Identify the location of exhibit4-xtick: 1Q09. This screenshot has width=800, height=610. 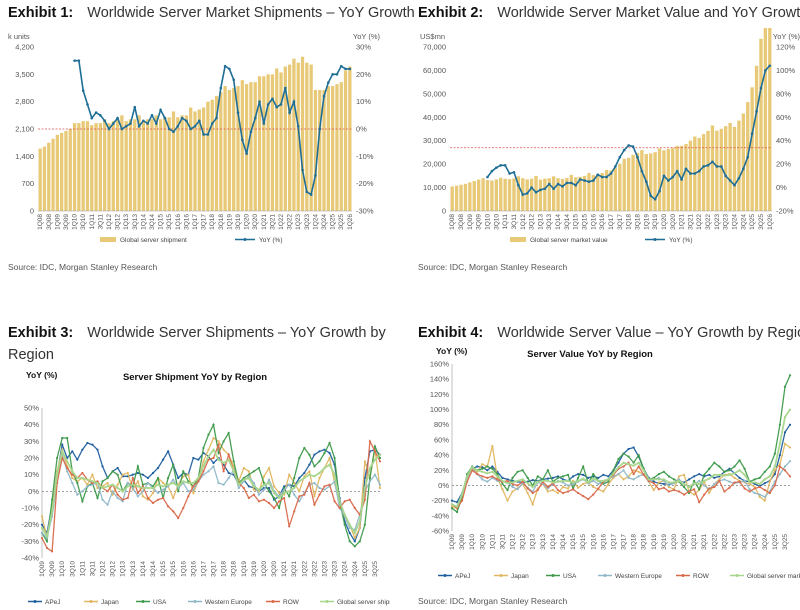
(452, 542).